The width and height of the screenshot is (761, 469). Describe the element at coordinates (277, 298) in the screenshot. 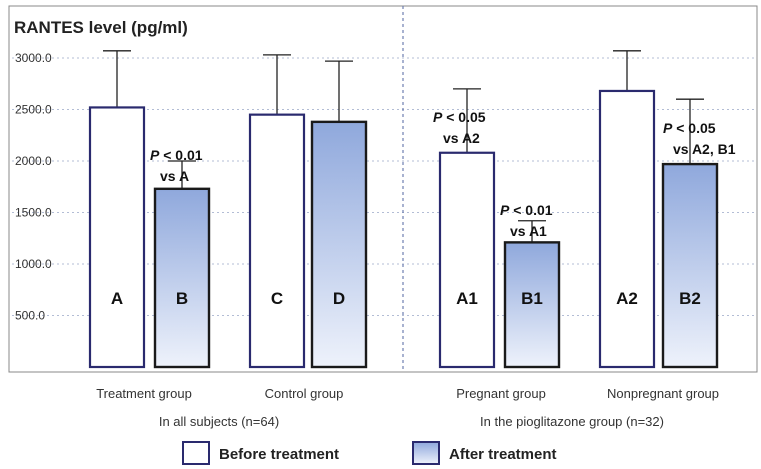

I see `bar-label-c: C` at that location.